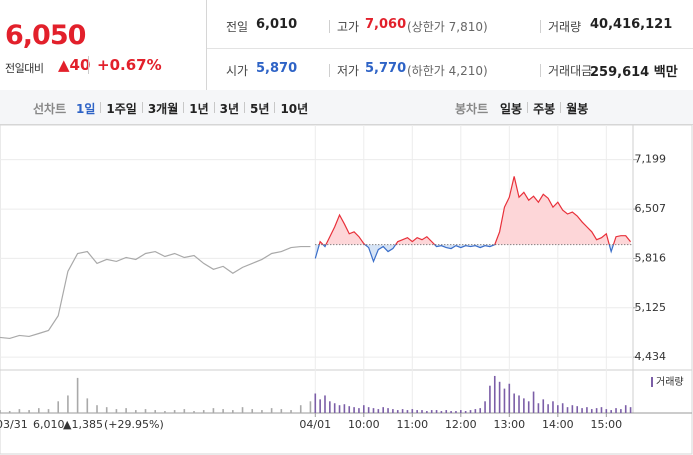 This screenshot has height=455, width=693. Describe the element at coordinates (447, 71) in the screenshot. I see `stat-note: (하한가 4,210)` at that location.